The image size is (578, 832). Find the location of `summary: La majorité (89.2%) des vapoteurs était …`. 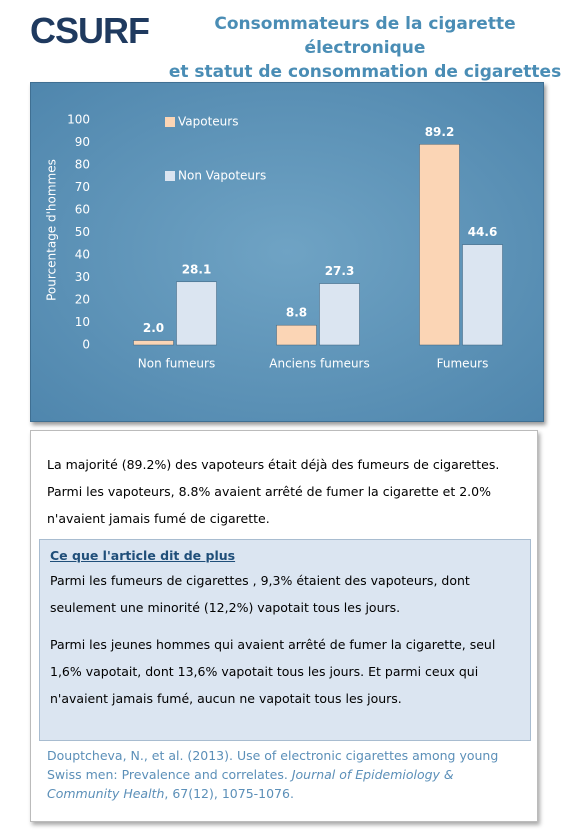

summary: La majorité (89.2%) des vapoteurs était … is located at coordinates (273, 491).